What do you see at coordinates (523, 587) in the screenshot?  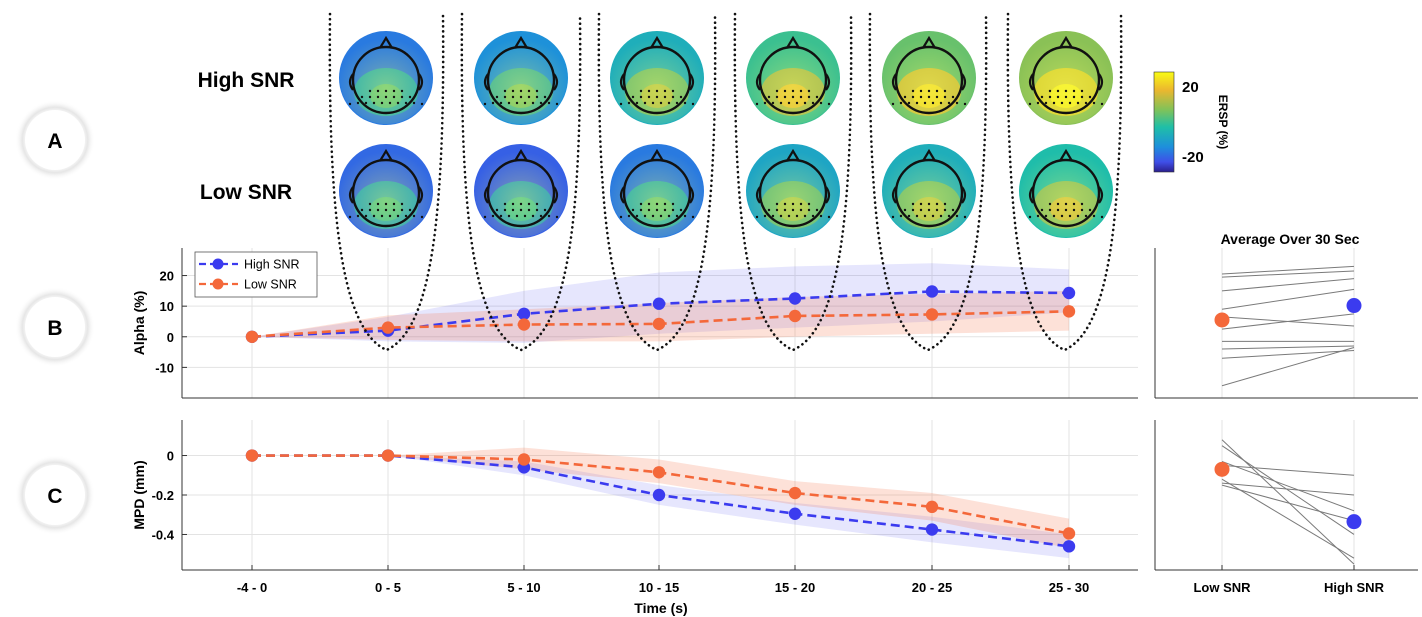 I see `x-tick-label: 5 - 10` at bounding box center [523, 587].